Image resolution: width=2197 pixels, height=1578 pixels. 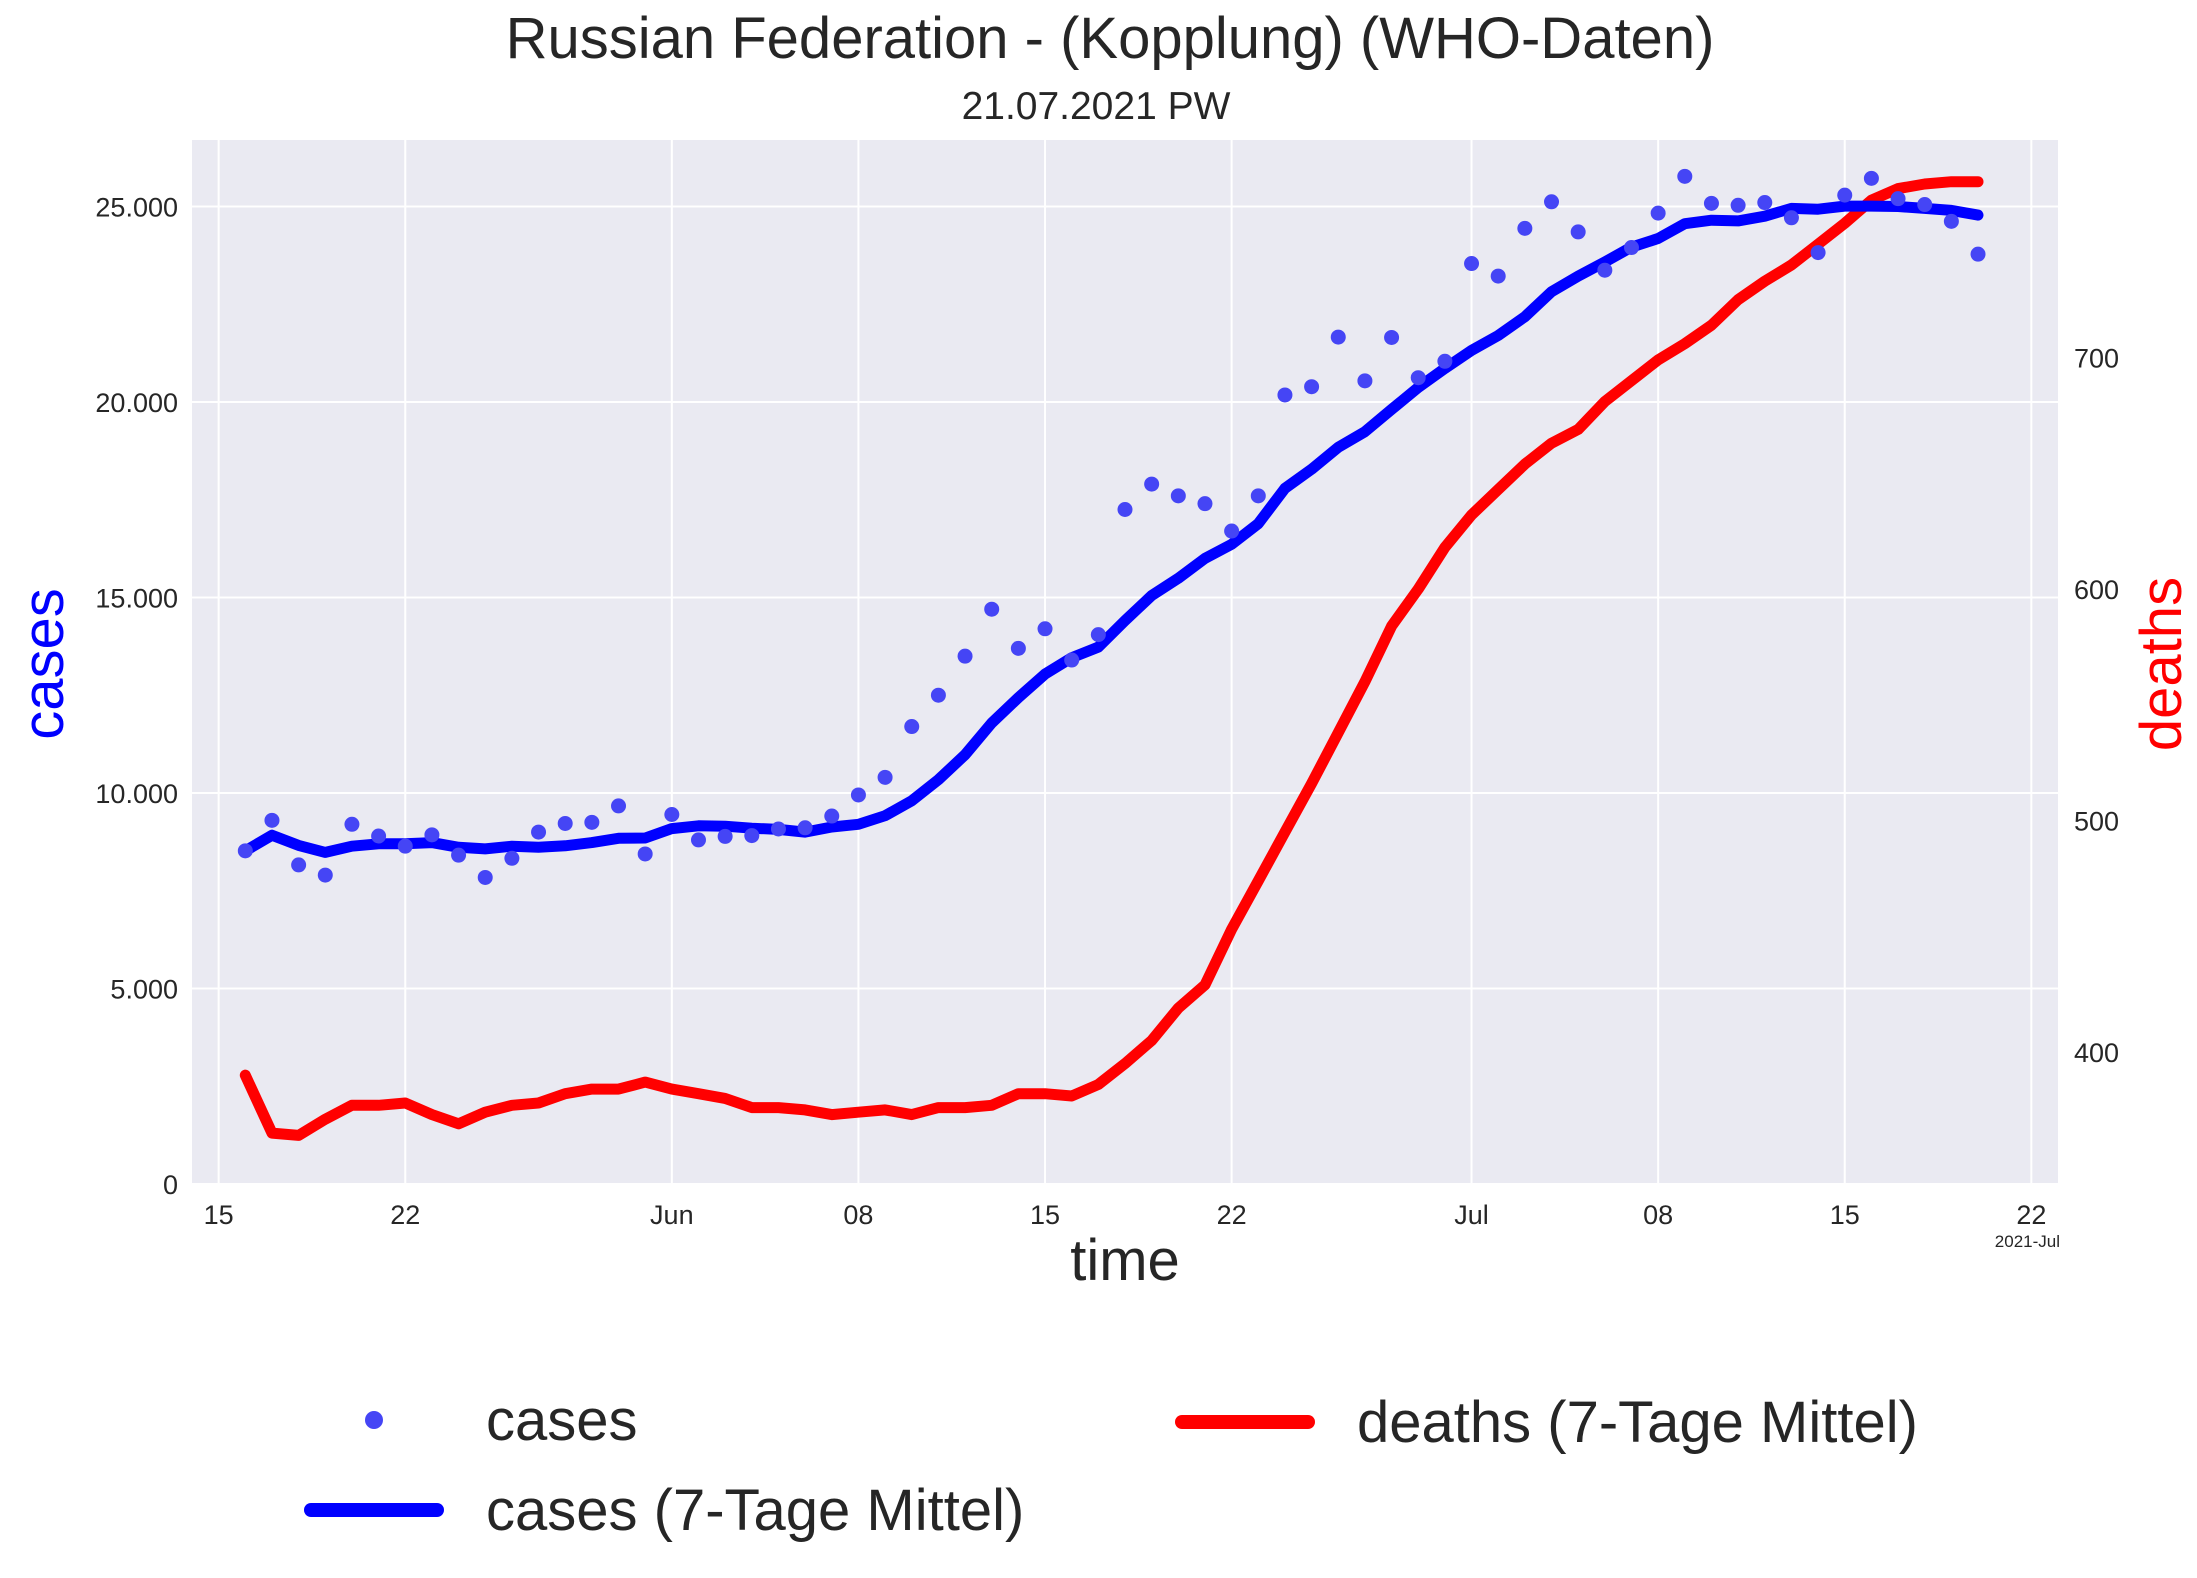 I want to click on x-tick-label: Jun, so click(x=672, y=1215).